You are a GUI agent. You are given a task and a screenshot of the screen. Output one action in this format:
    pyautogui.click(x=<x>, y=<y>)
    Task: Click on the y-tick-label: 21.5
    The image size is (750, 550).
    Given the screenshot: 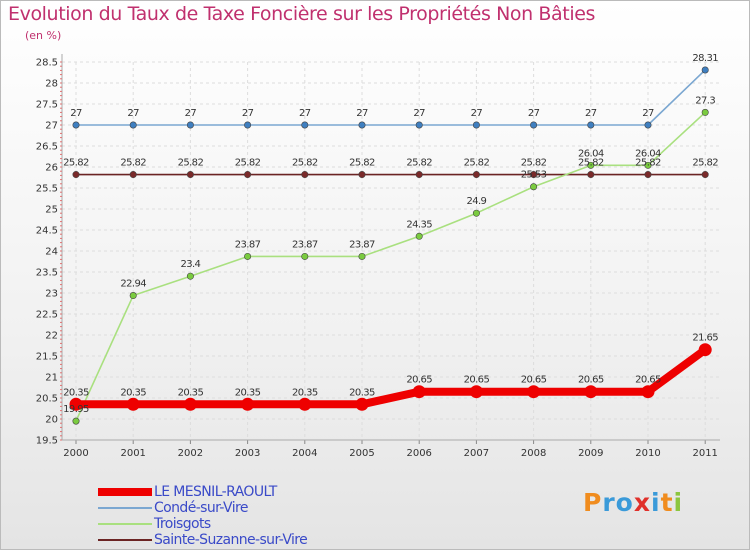 What is the action you would take?
    pyautogui.click(x=47, y=357)
    